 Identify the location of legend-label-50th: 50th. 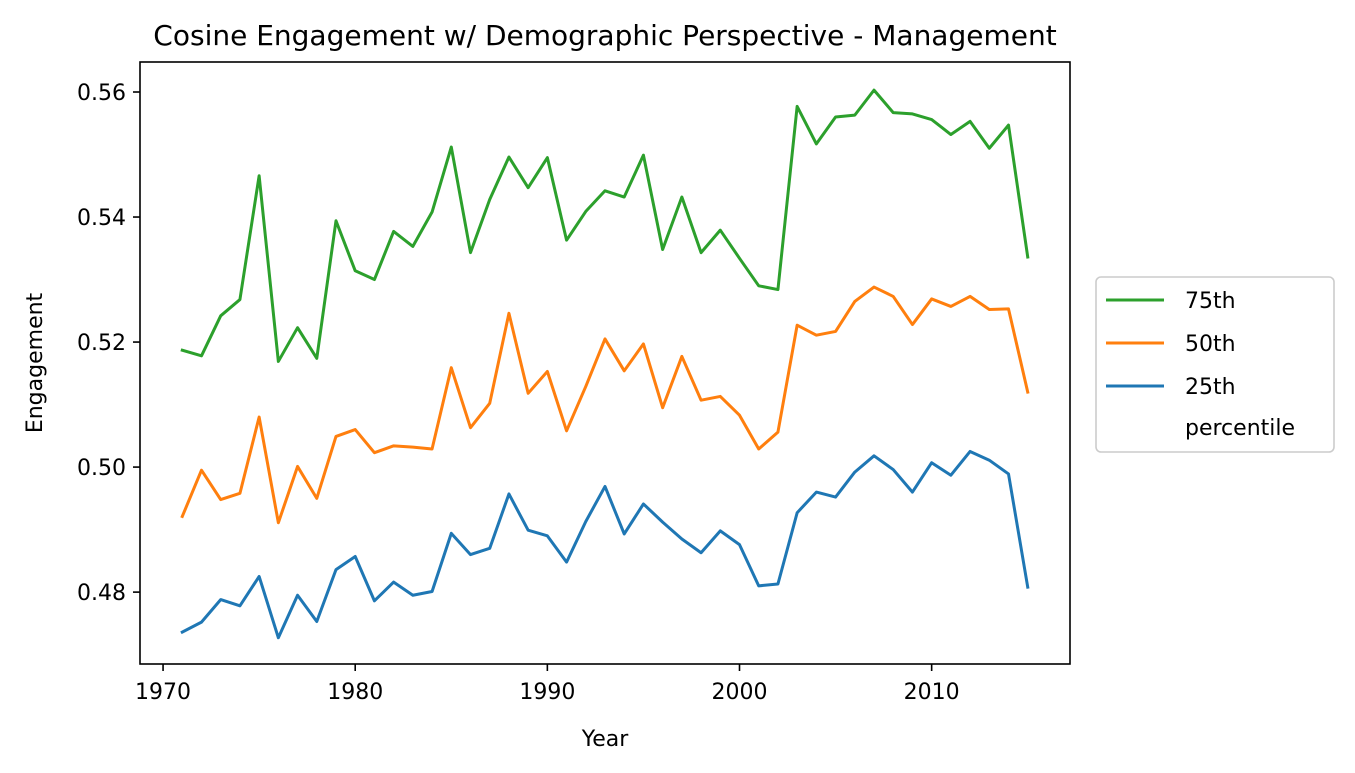
(1210, 344).